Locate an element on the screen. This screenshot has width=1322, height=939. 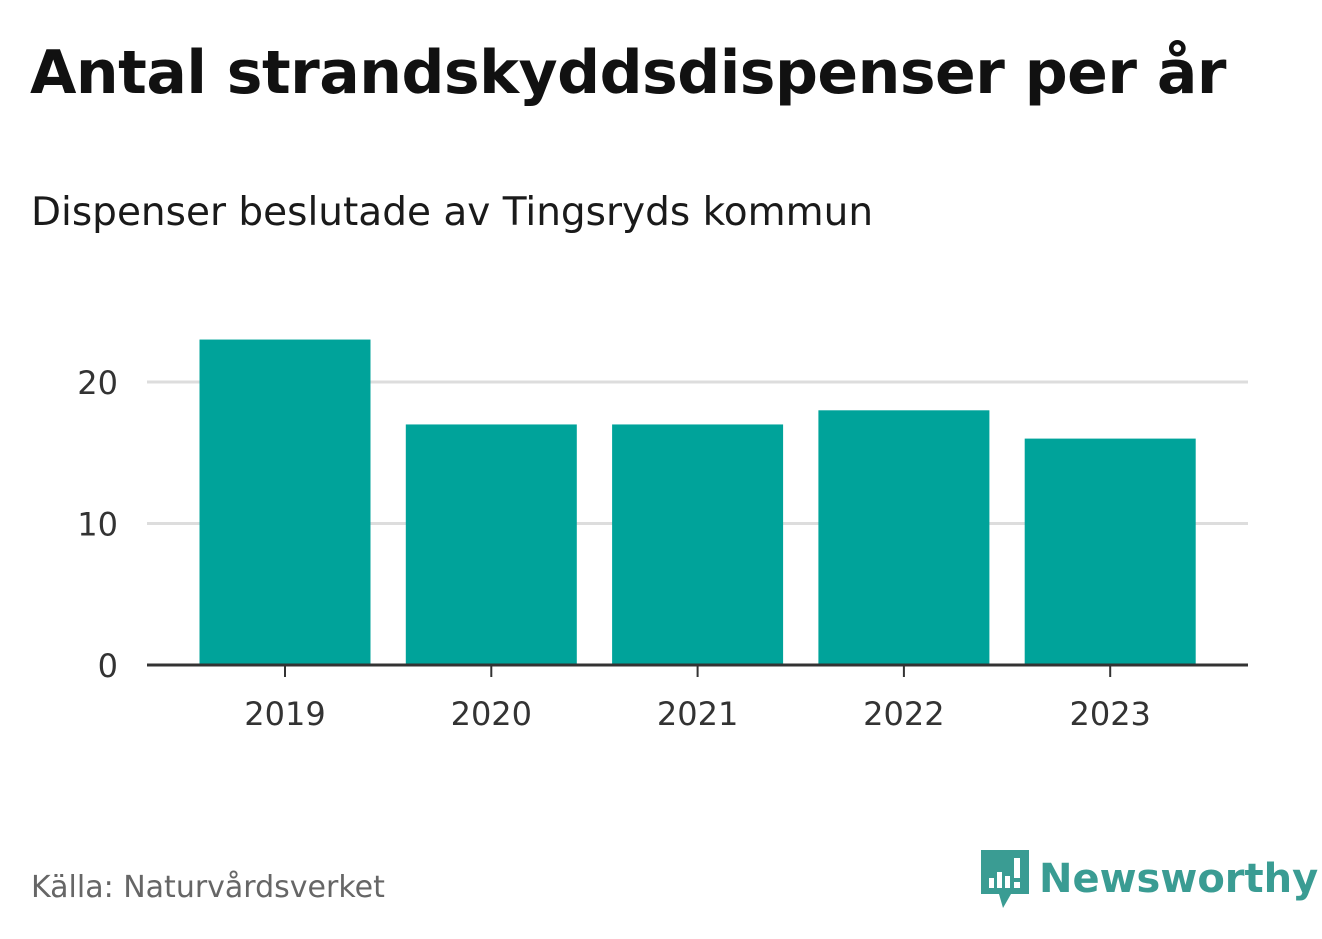
bar-2020 is located at coordinates (491, 544).